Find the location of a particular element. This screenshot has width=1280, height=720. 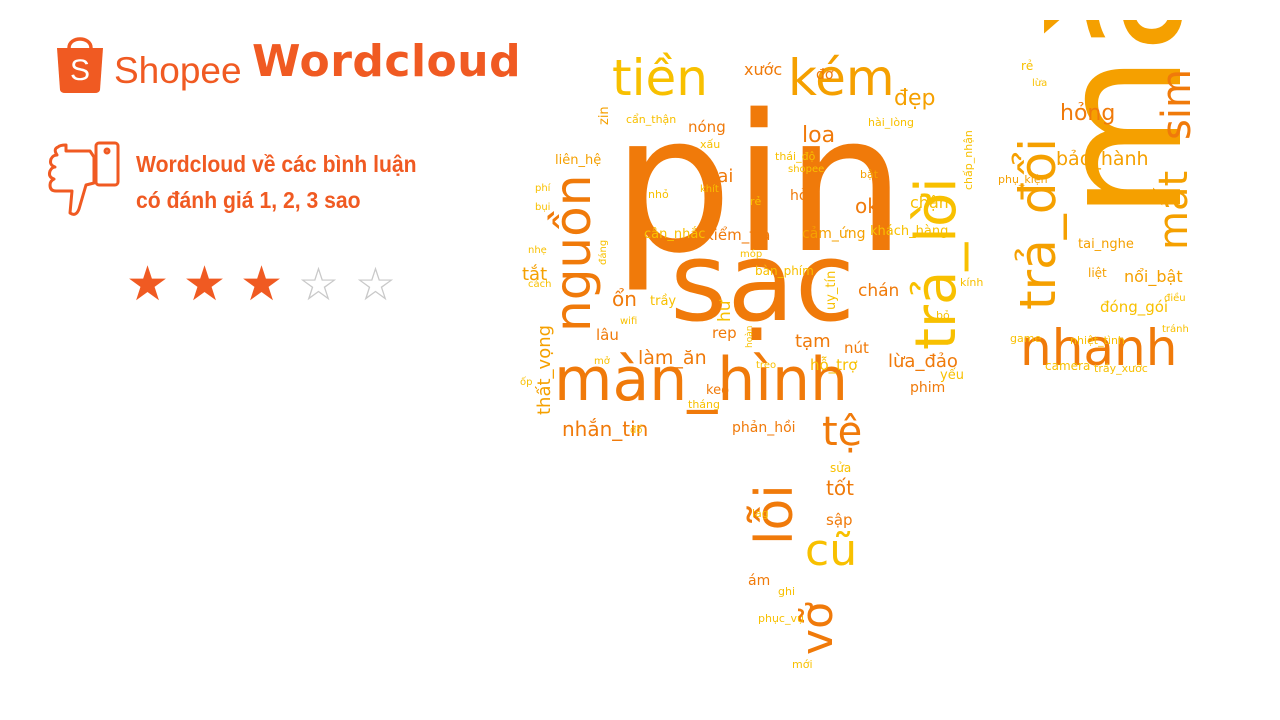

word-cloud-term: ổn is located at coordinates (624, 299).